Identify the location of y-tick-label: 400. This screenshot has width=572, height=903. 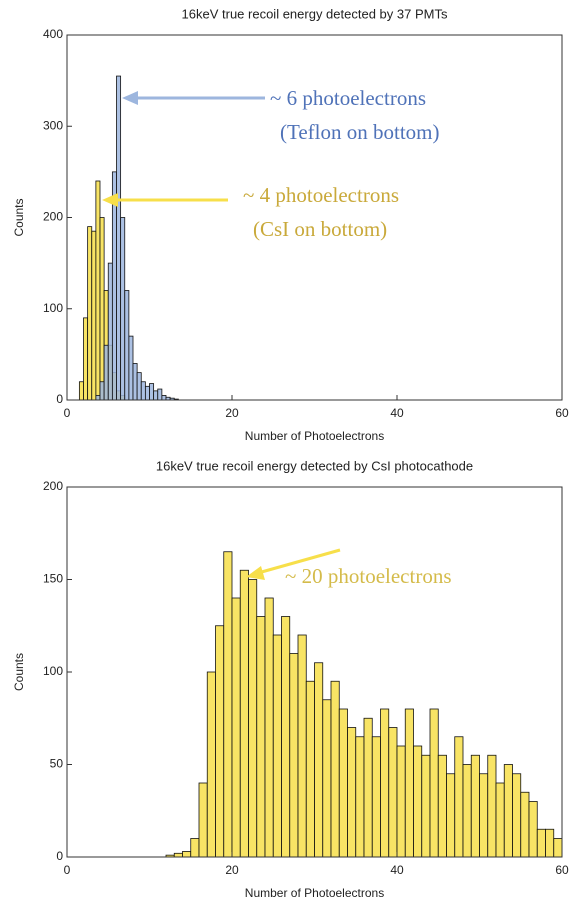
(53, 34).